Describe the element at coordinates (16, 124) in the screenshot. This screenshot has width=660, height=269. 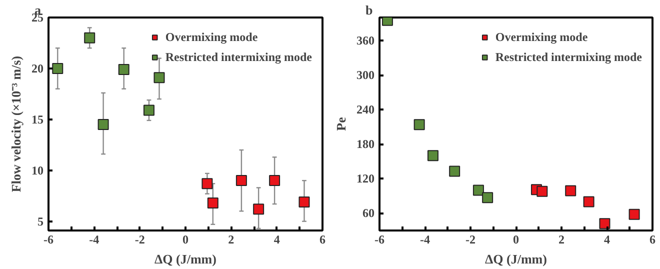
I see `y-axis-title: Flow velocity (×10⁻³ m/s)` at that location.